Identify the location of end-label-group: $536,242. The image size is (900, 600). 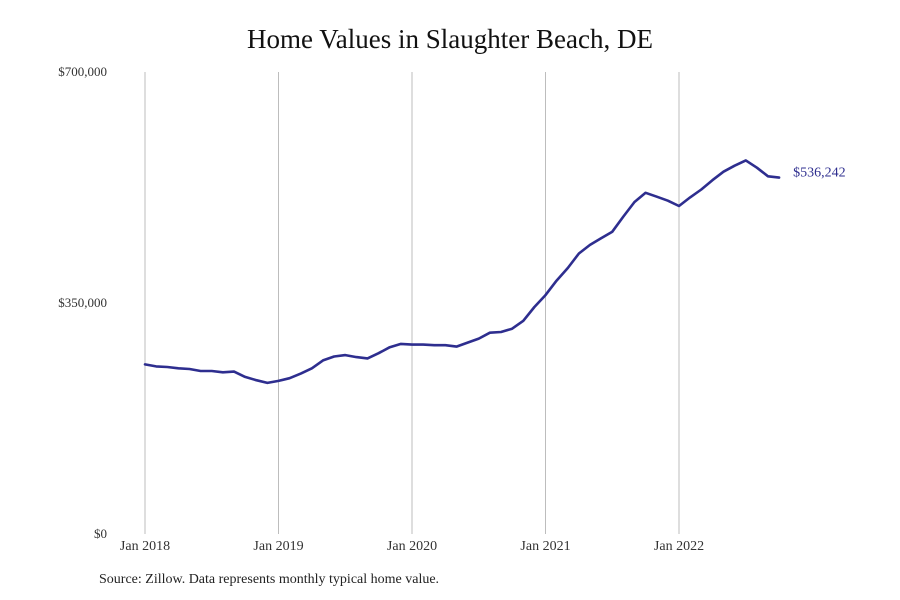
(819, 173).